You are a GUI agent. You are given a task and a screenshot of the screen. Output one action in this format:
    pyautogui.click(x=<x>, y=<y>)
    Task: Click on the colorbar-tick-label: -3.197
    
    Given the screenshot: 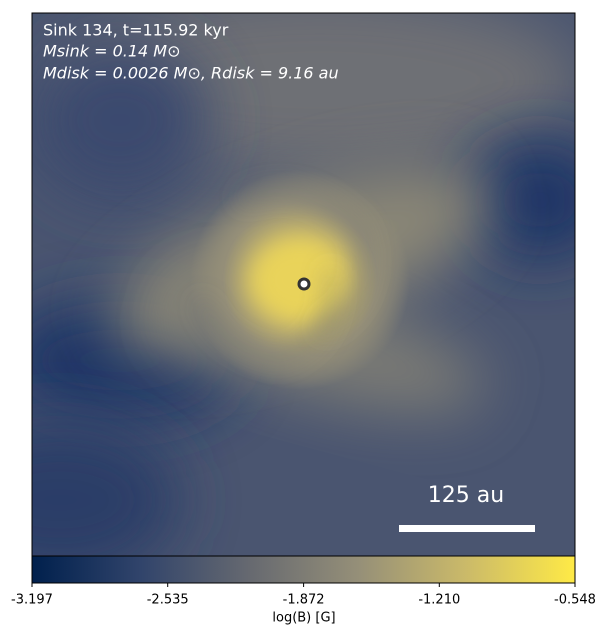 What is the action you would take?
    pyautogui.click(x=32, y=600)
    